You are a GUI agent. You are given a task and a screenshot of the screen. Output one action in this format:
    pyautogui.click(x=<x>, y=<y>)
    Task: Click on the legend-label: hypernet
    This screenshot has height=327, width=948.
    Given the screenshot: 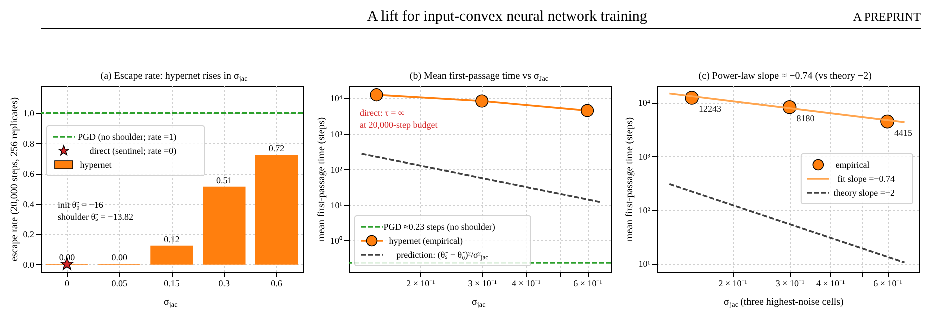 What is the action you would take?
    pyautogui.click(x=96, y=165)
    